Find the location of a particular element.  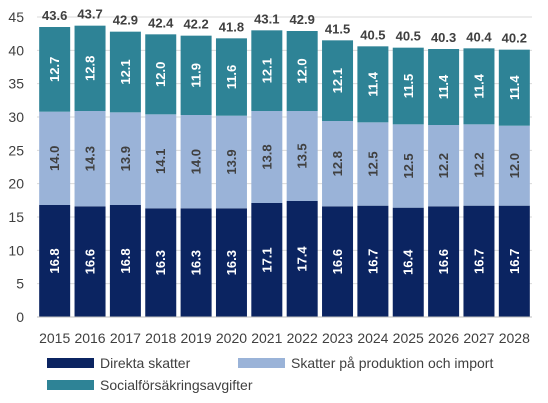

x-tick-label: 2023 is located at coordinates (337, 338).